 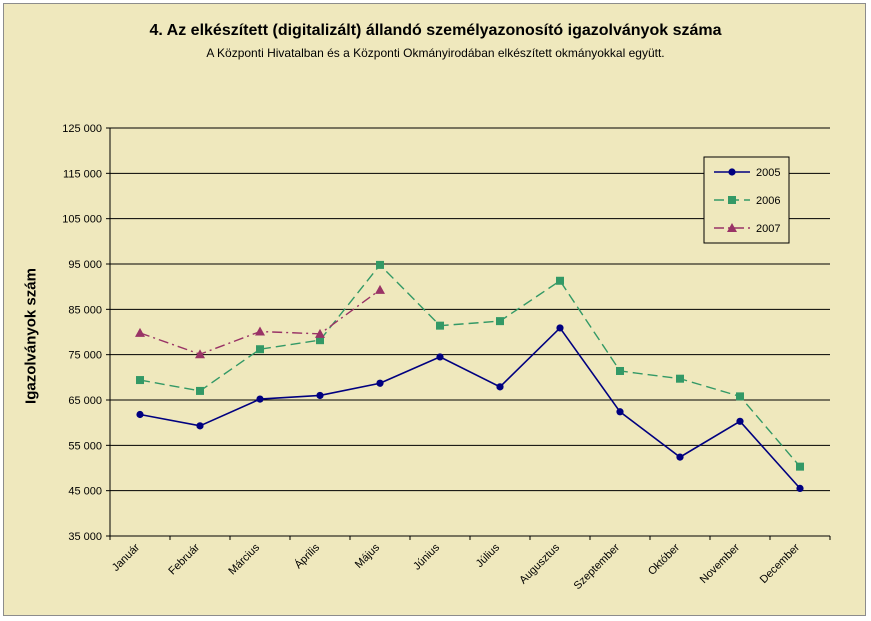 What do you see at coordinates (597, 566) in the screenshot?
I see `x-tick-label: Szeptember` at bounding box center [597, 566].